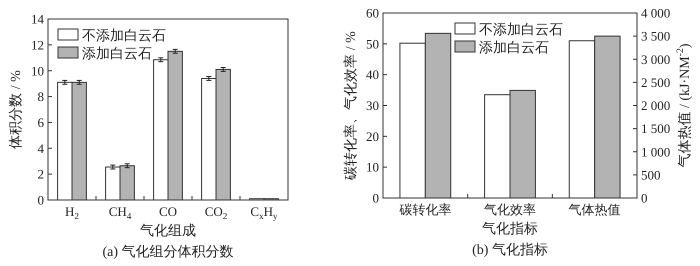 This screenshot has width=700, height=266. Describe the element at coordinates (37, 44) in the screenshot. I see `y-tick-label: 12` at that location.